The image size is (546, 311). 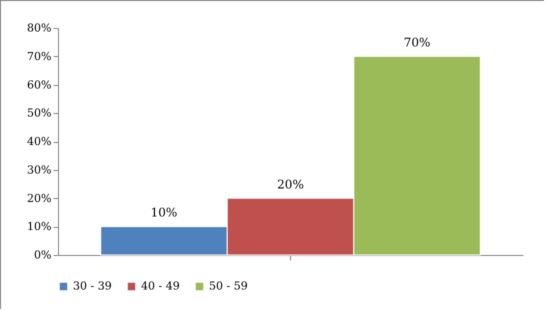 What do you see at coordinates (290, 184) in the screenshot?
I see `data-label: 20%` at bounding box center [290, 184].